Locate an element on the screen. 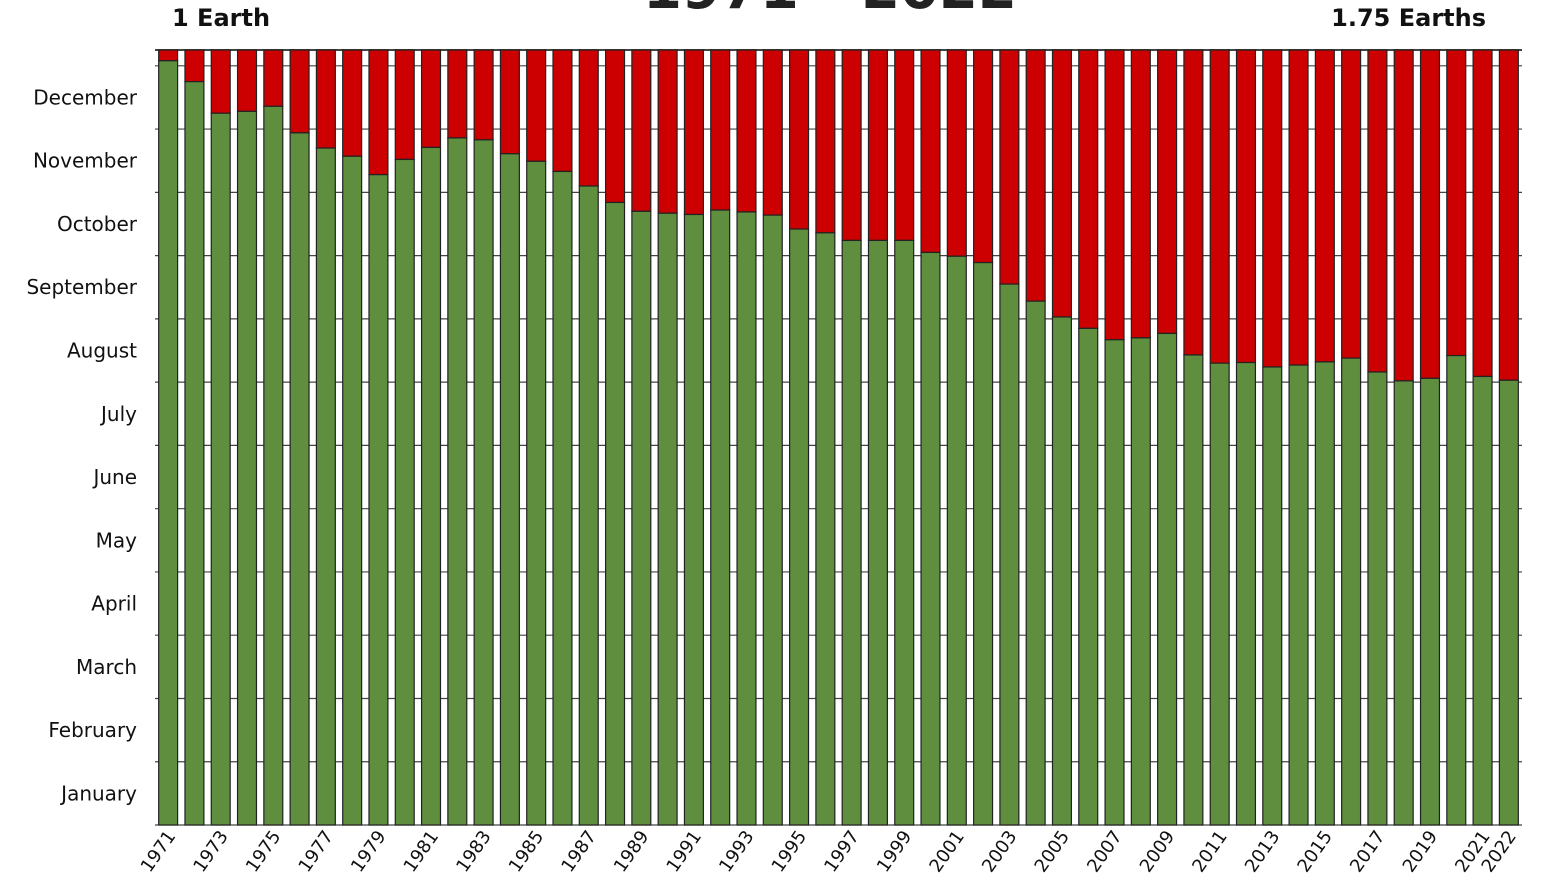 Image resolution: width=1560 pixels, height=877 pixels. x-tick-label: 2003 is located at coordinates (999, 852).